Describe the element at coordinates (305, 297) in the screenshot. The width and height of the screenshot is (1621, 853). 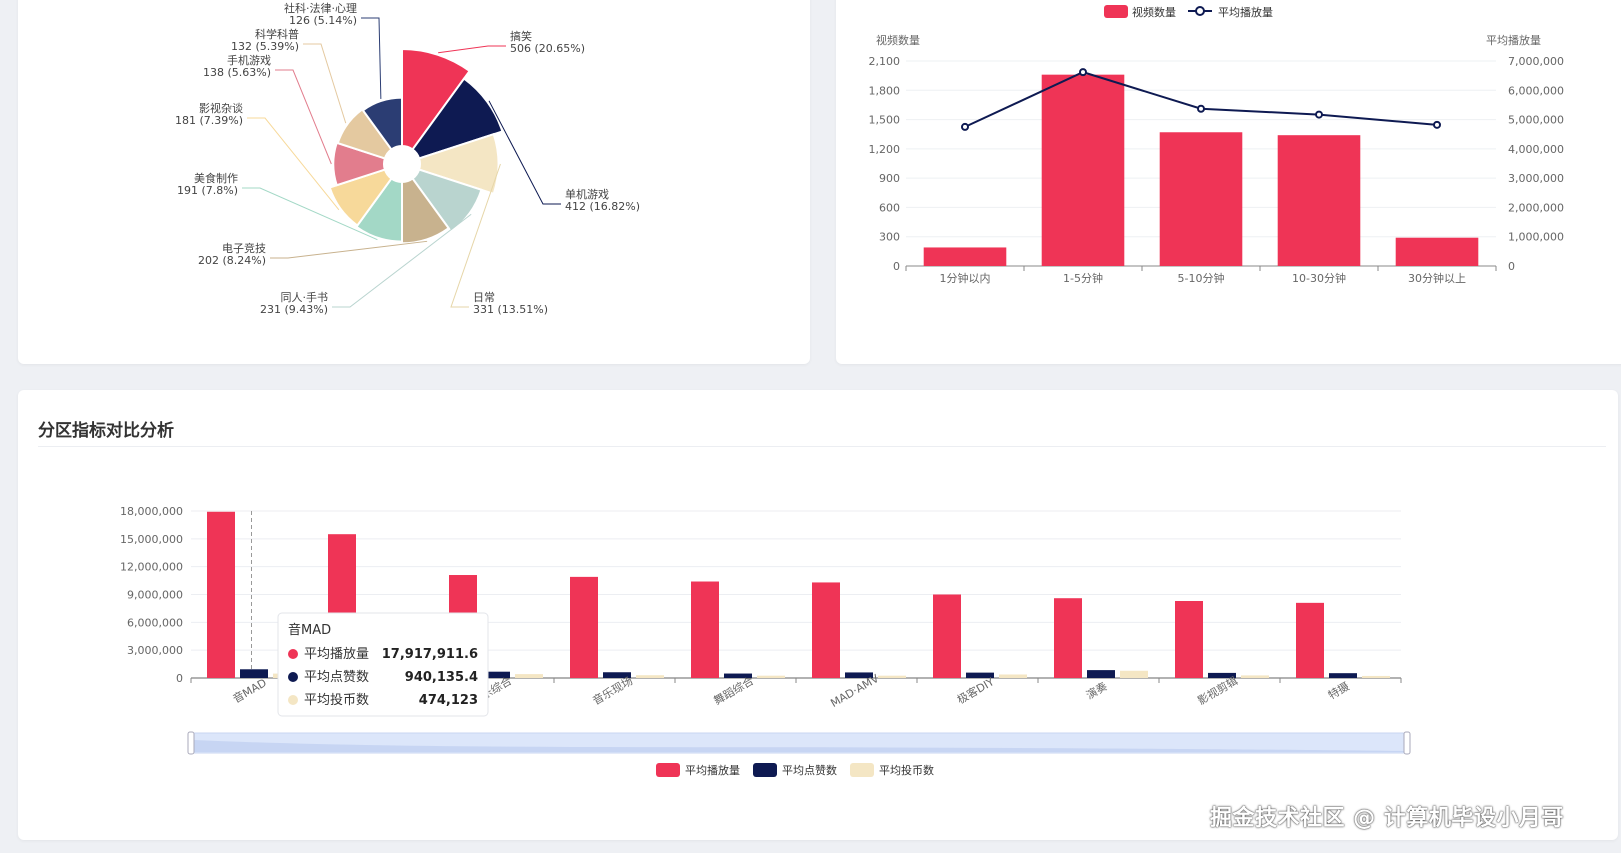
I see `pie-label-name: 同人·手书` at that location.